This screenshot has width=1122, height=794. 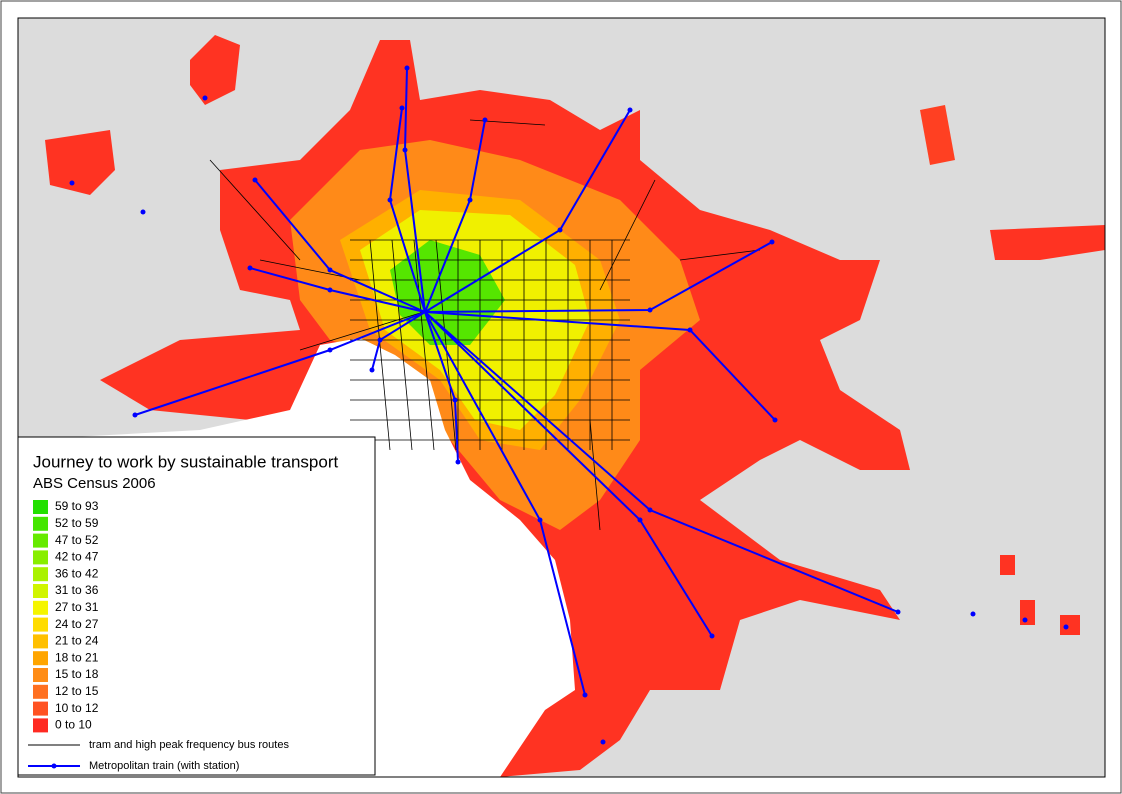 What do you see at coordinates (164, 766) in the screenshot?
I see `legend-label: Metropolitan train (with station)` at bounding box center [164, 766].